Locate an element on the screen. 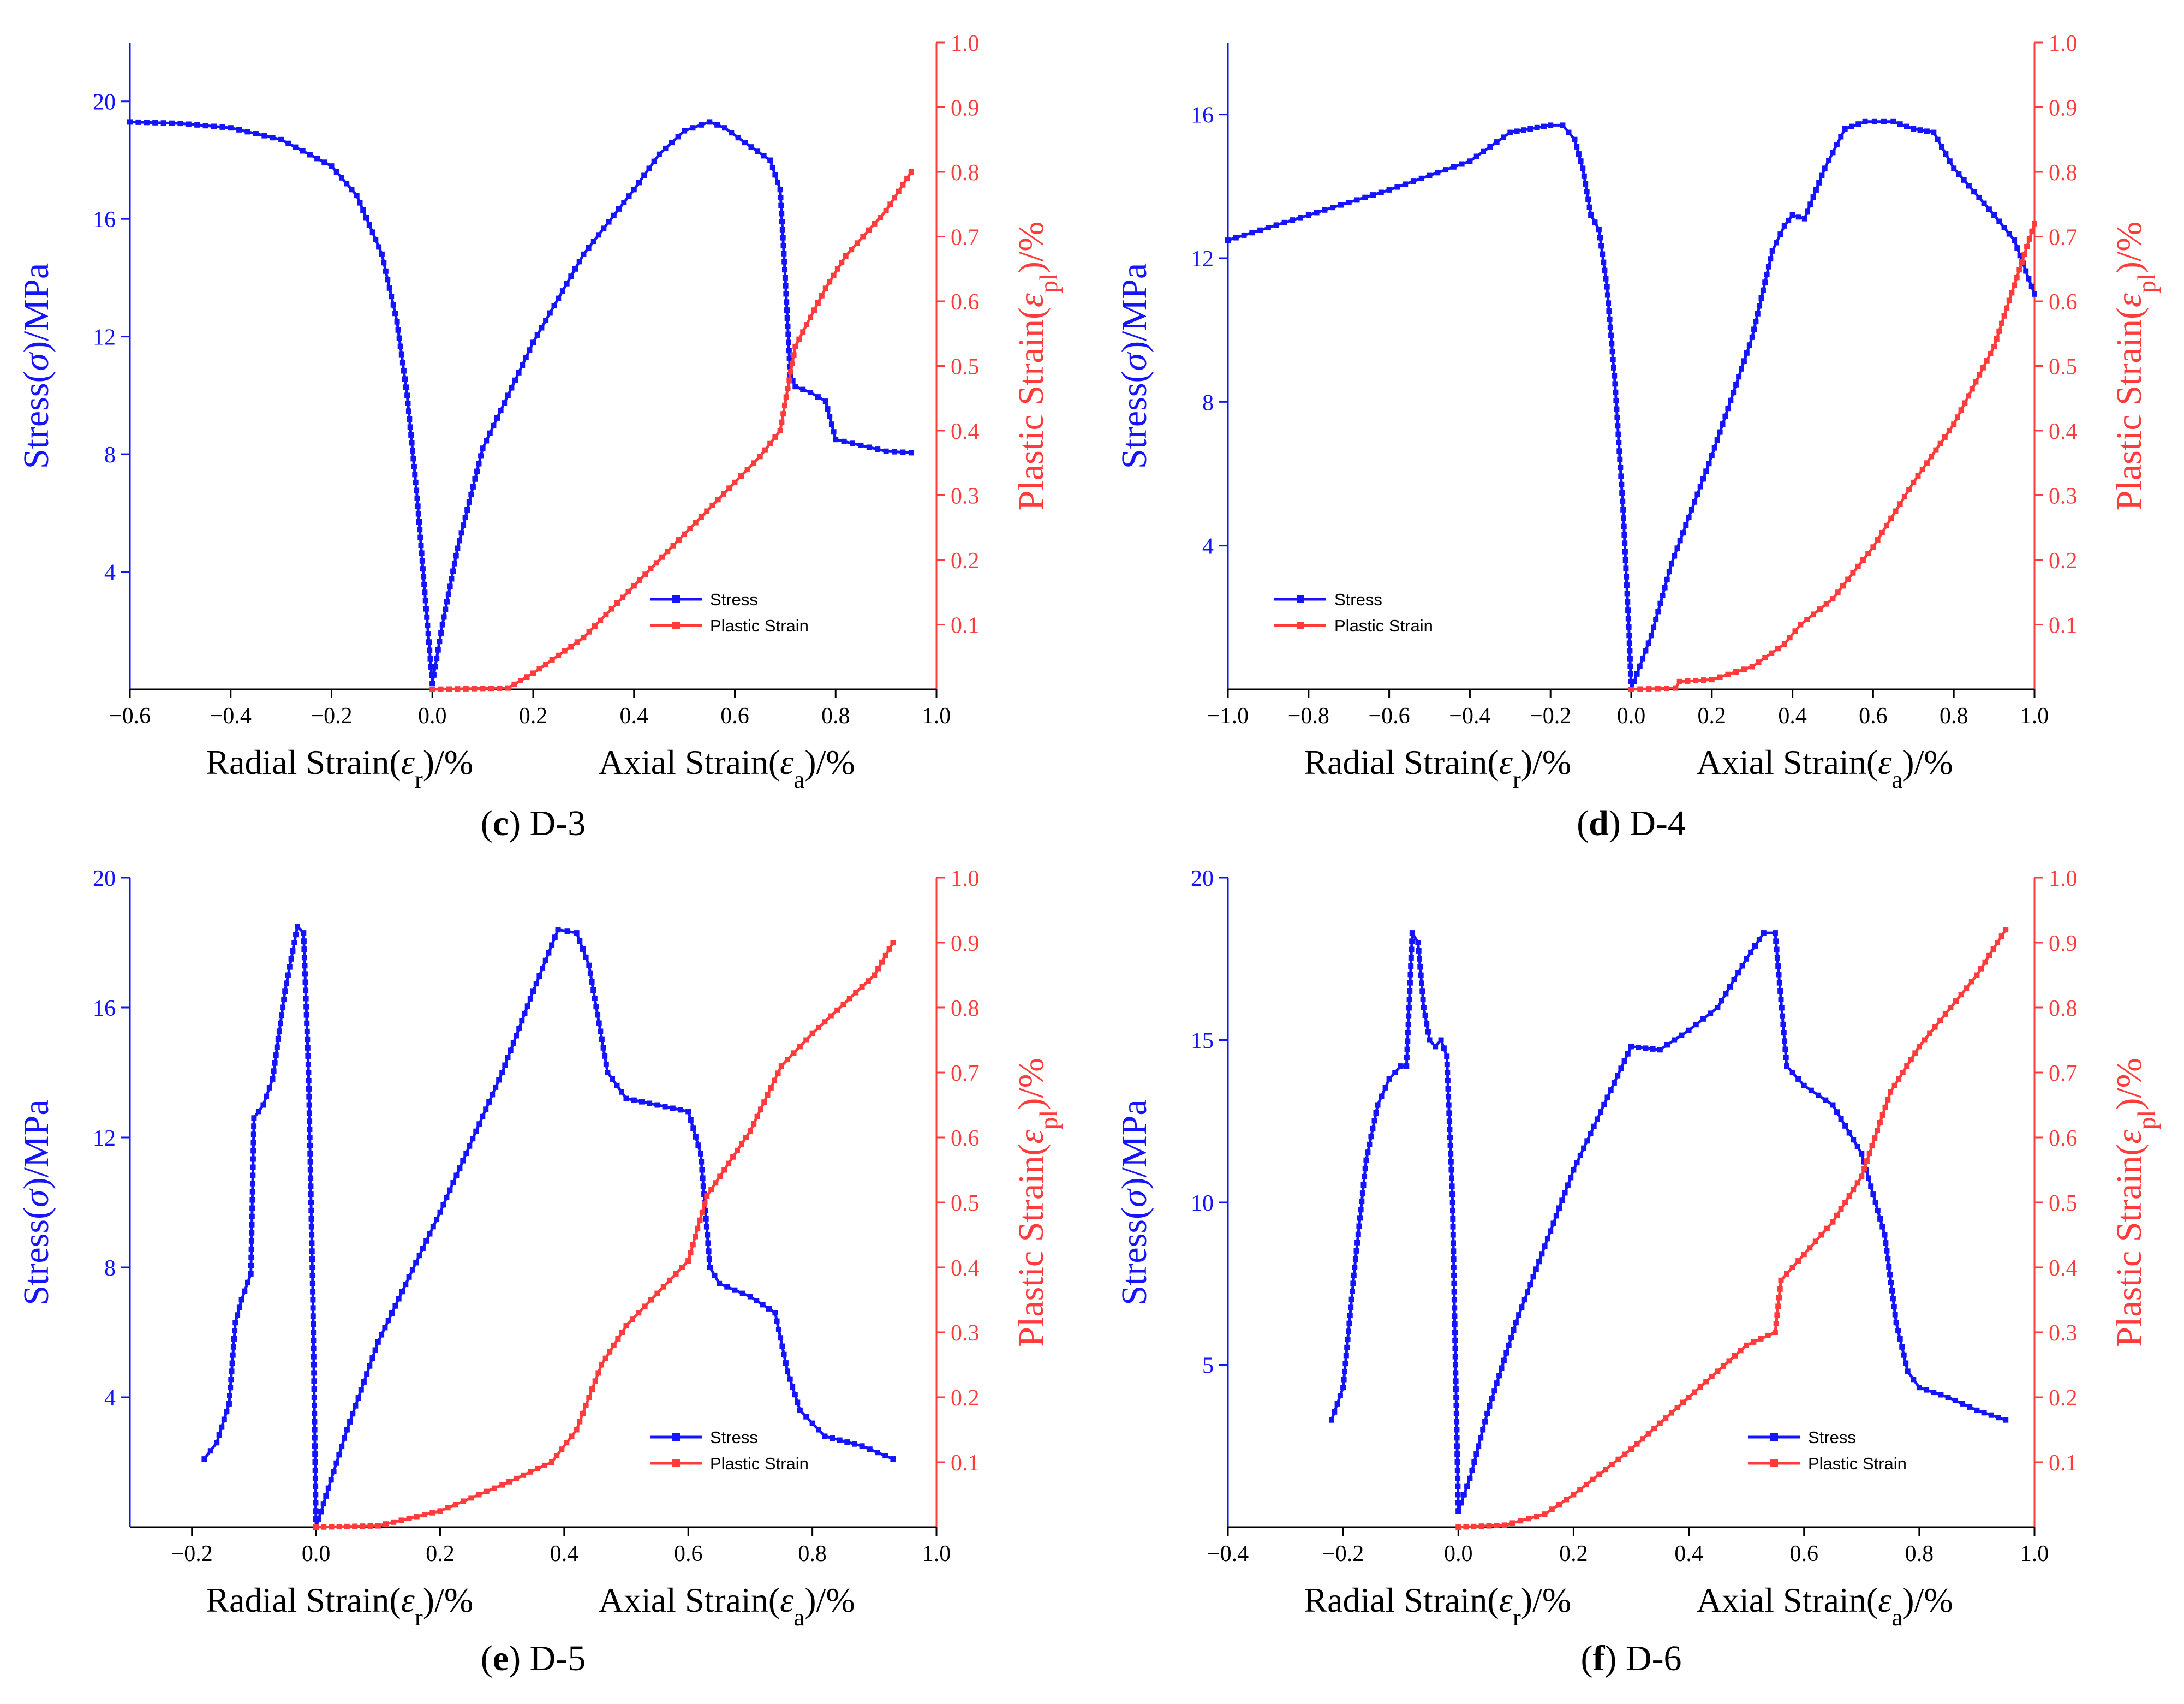 Image resolution: width=2184 pixels, height=1704 pixels. y-tick-label: 8 is located at coordinates (1208, 402).